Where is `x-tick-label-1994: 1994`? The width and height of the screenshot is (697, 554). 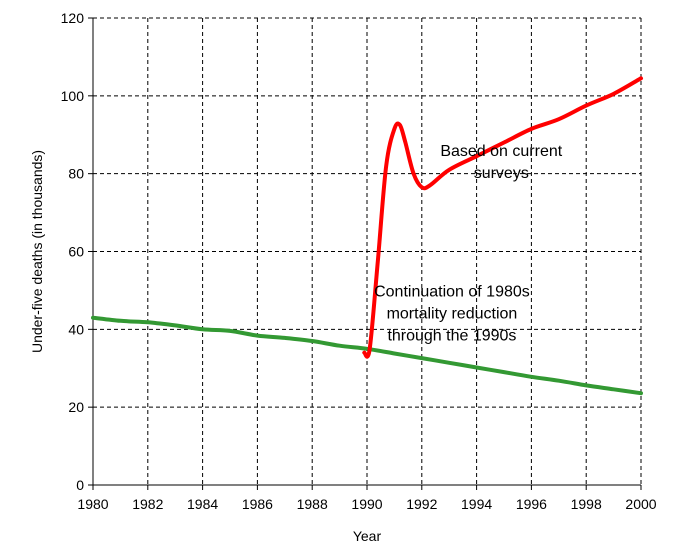 x-tick-label-1994: 1994 is located at coordinates (476, 504).